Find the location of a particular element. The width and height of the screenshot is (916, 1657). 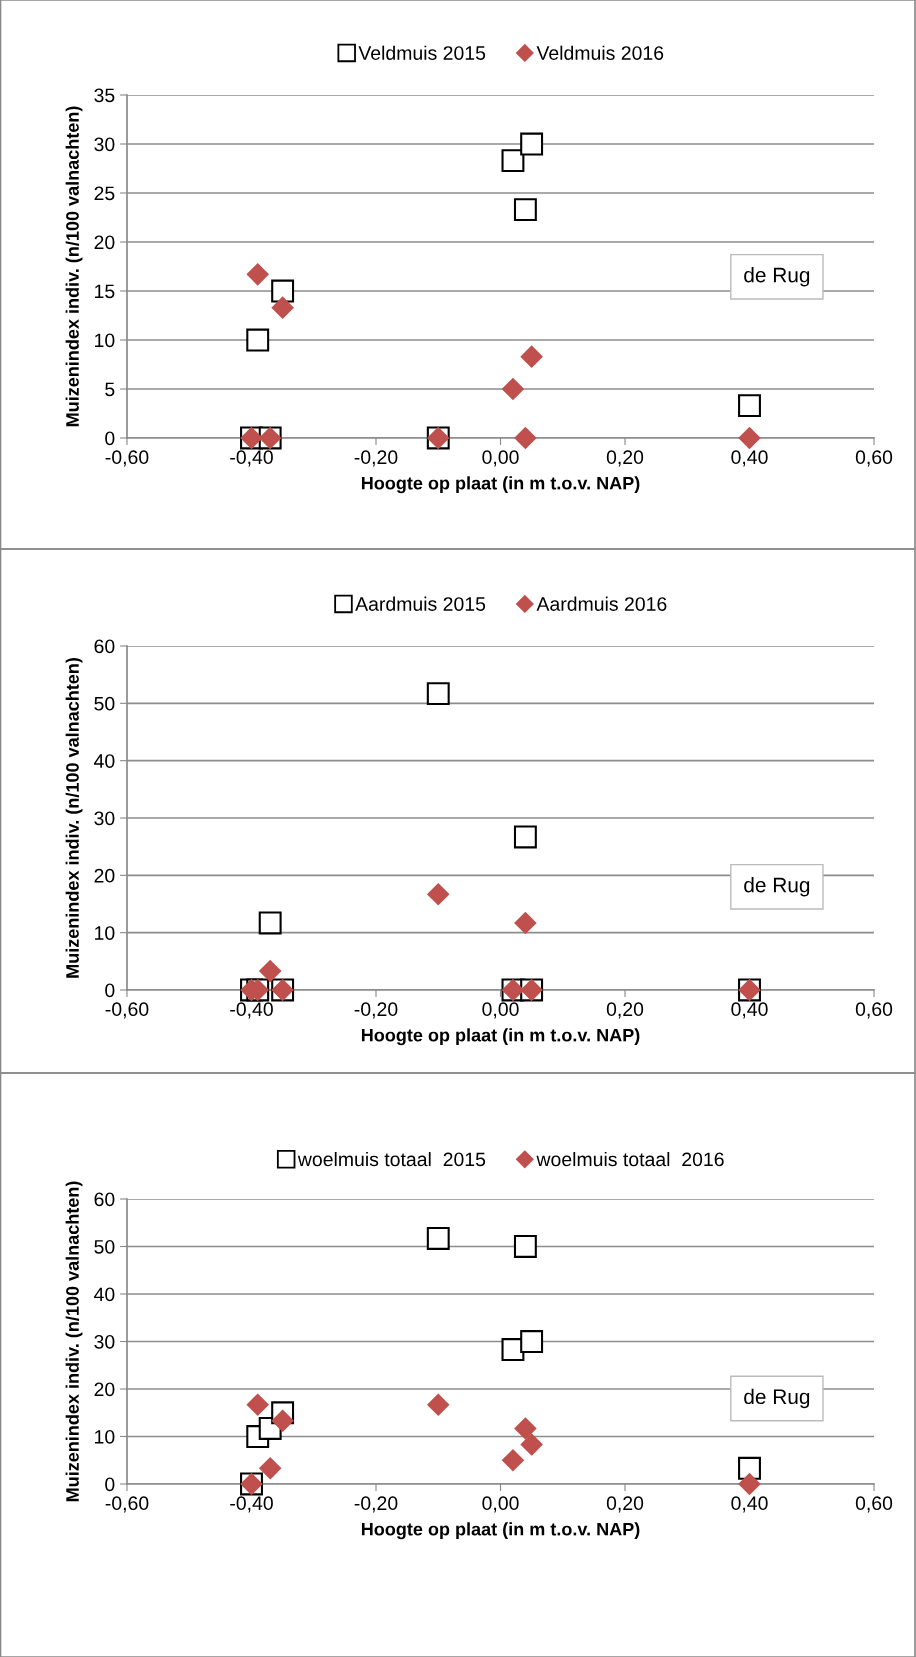

y-tick-label: 15 is located at coordinates (105, 291).